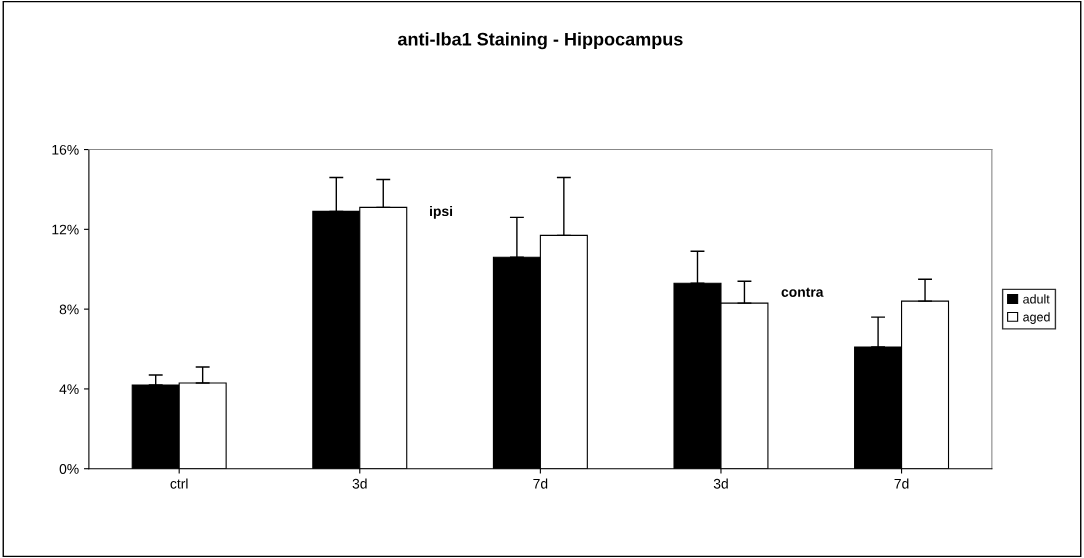  I want to click on y-tick-label: 16%, so click(65, 149).